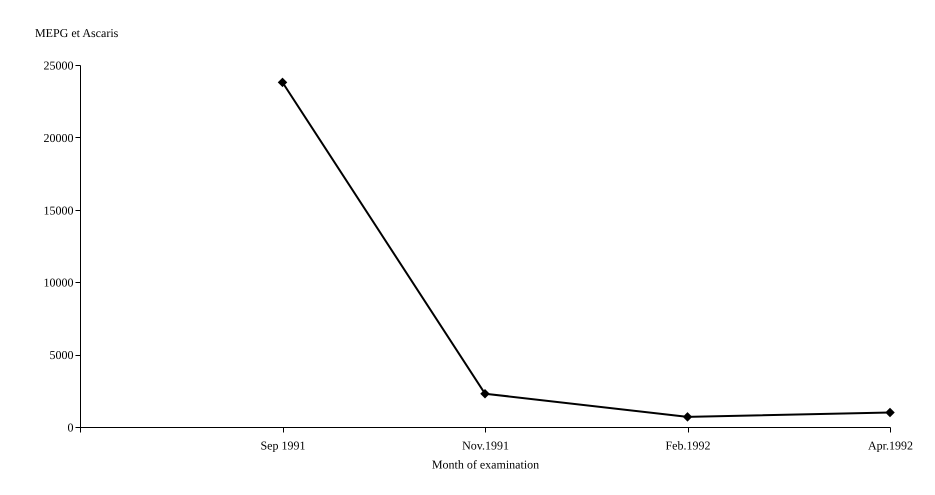  What do you see at coordinates (59, 283) in the screenshot?
I see `y-tick-label: 10000` at bounding box center [59, 283].